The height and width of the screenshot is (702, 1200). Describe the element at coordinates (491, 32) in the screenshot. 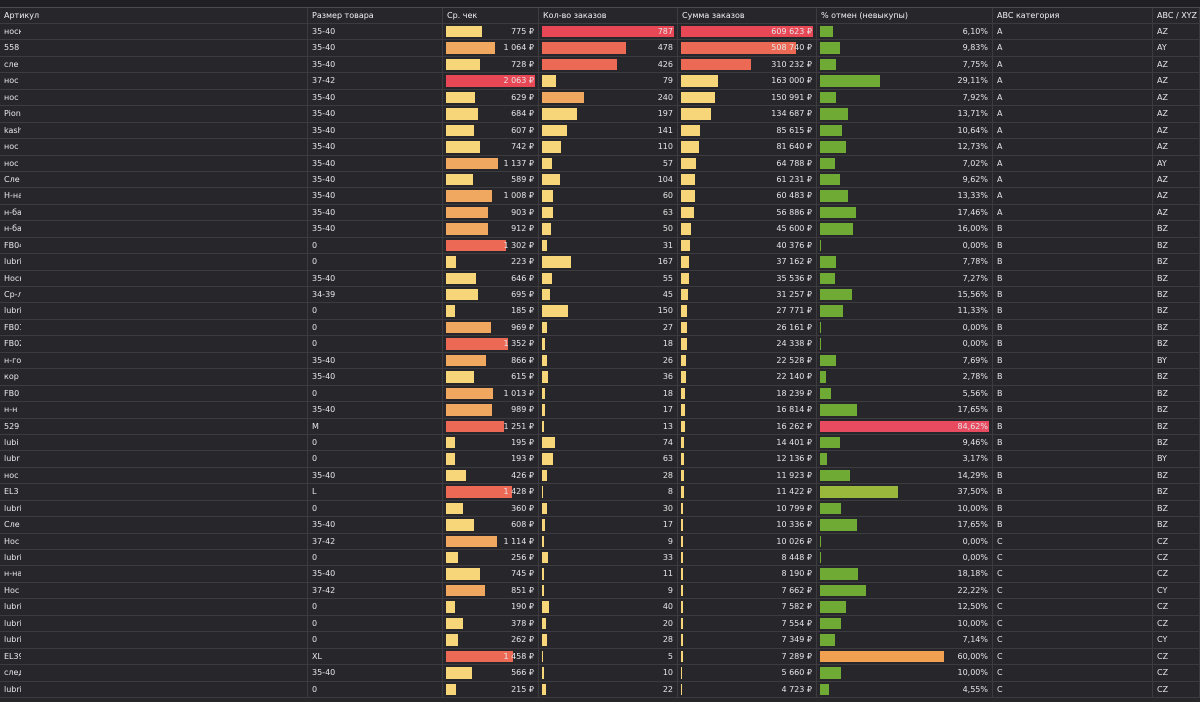

I see `cell-avg-check: 775 ₽` at that location.